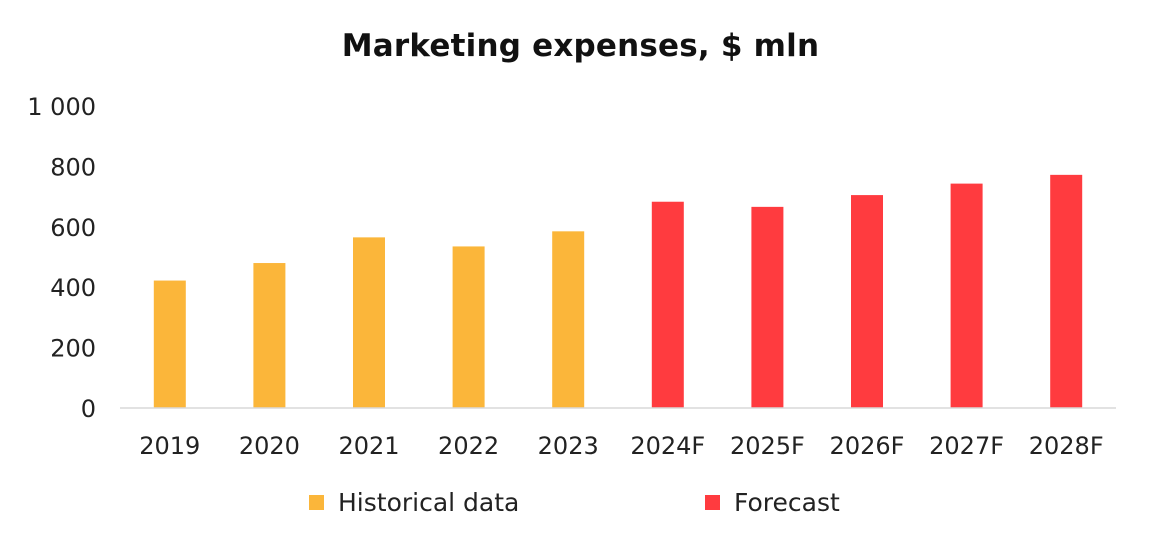 The height and width of the screenshot is (534, 1161). What do you see at coordinates (667, 446) in the screenshot?
I see `x-tick-label: 2024F` at bounding box center [667, 446].